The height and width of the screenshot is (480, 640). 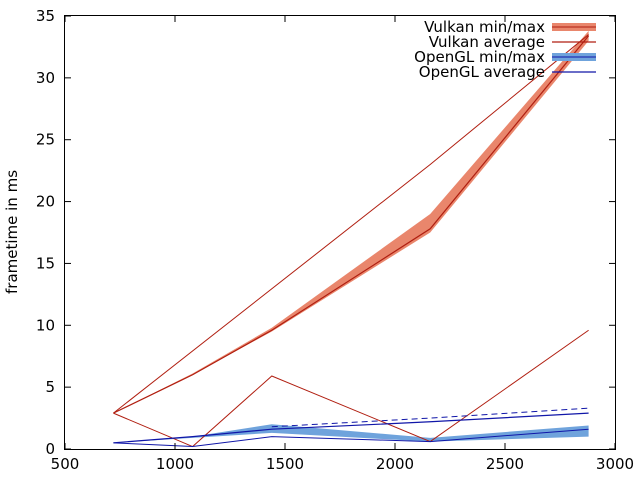 I want to click on x-tick-label: 1000, so click(x=175, y=464).